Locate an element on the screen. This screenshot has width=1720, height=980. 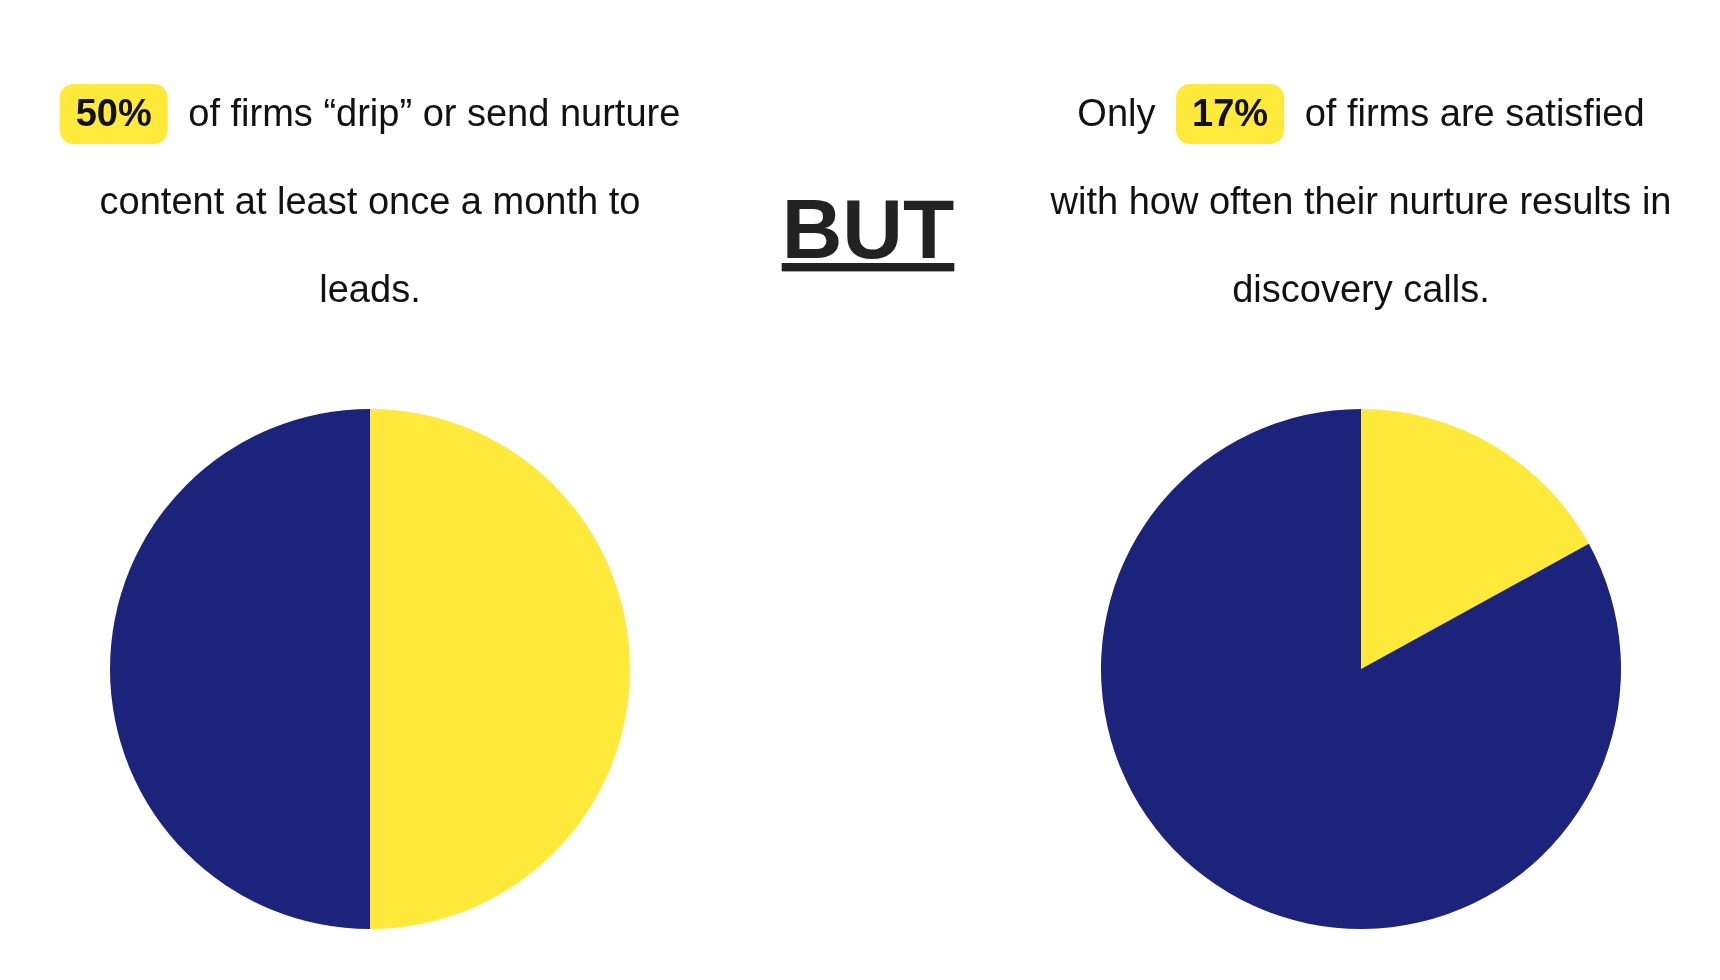
chart-title: 50% of firms “drip” or send nurture content at least once a month to leads. is located at coordinates (378, 201).